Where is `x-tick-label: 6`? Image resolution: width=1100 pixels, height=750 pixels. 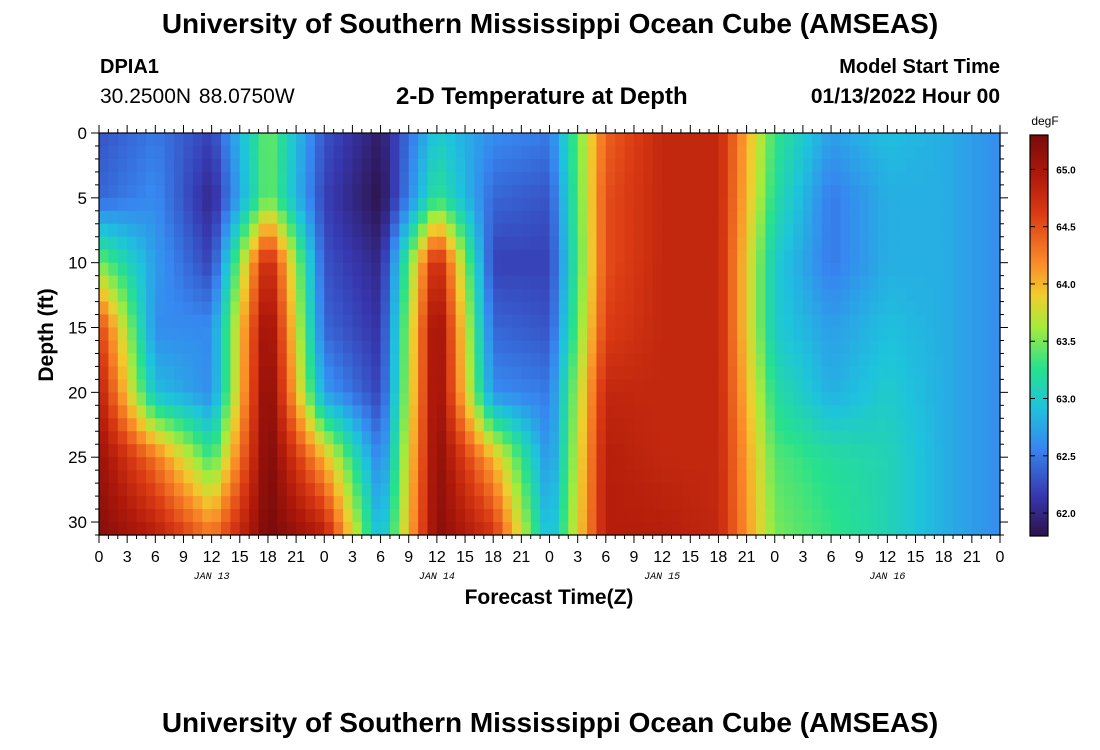 x-tick-label: 6 is located at coordinates (380, 557).